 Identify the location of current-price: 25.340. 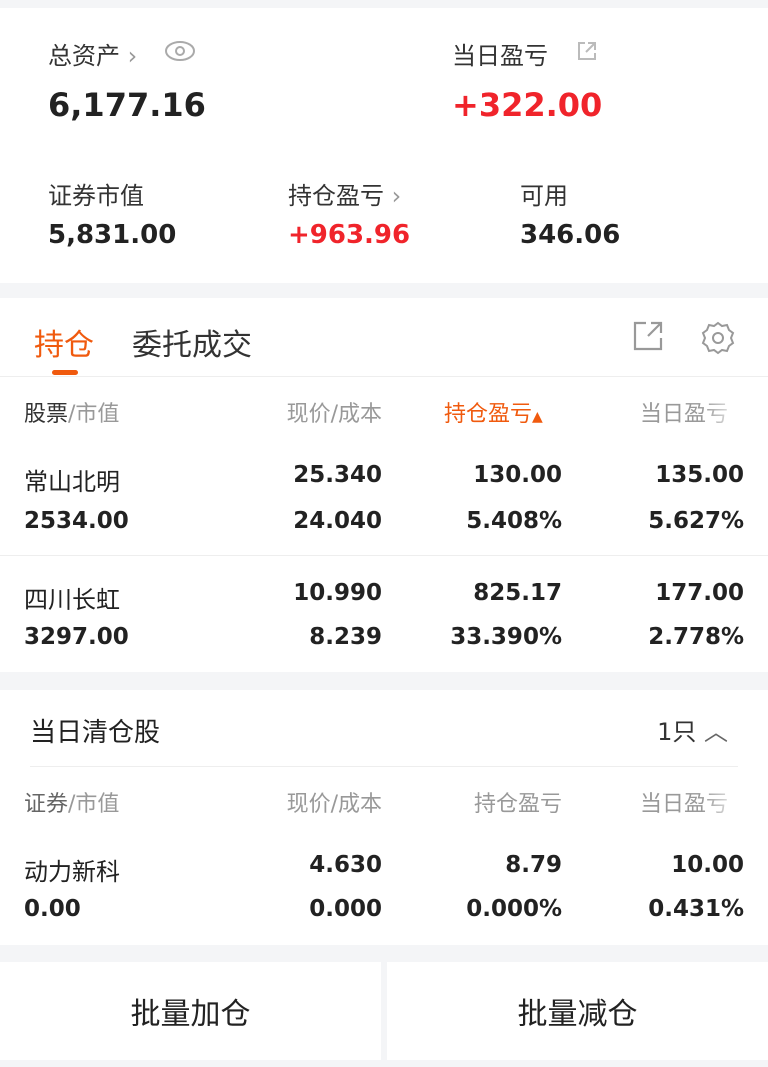
(337, 475).